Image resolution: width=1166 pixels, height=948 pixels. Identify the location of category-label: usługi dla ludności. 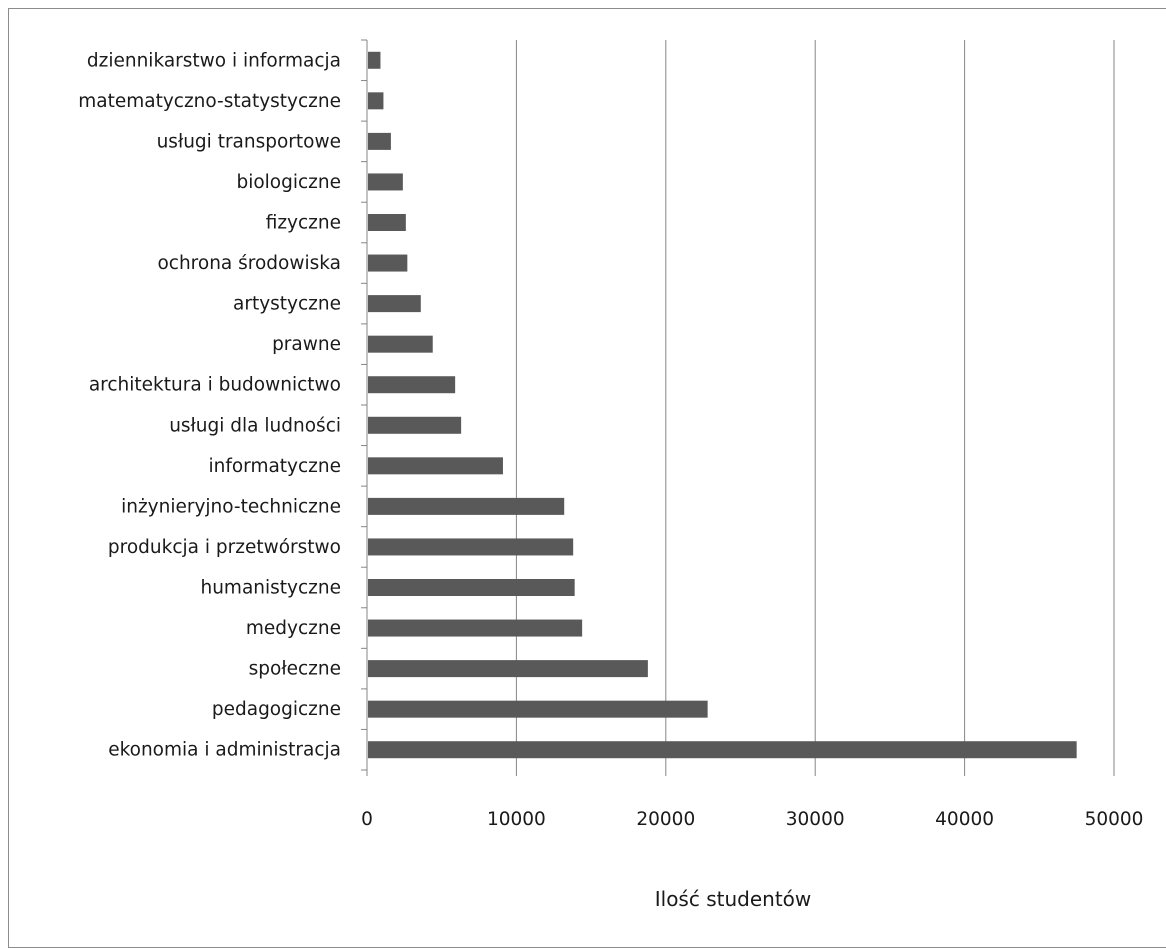
(255, 425).